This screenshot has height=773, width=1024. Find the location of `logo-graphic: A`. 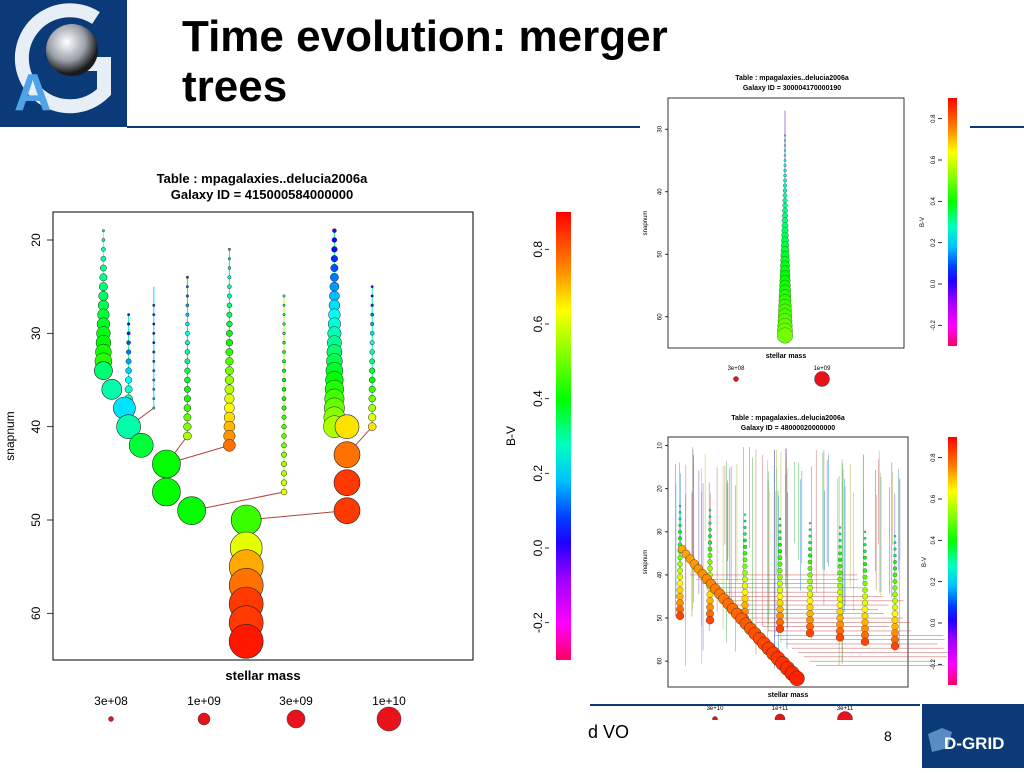

logo-graphic: A is located at coordinates (63, 63).